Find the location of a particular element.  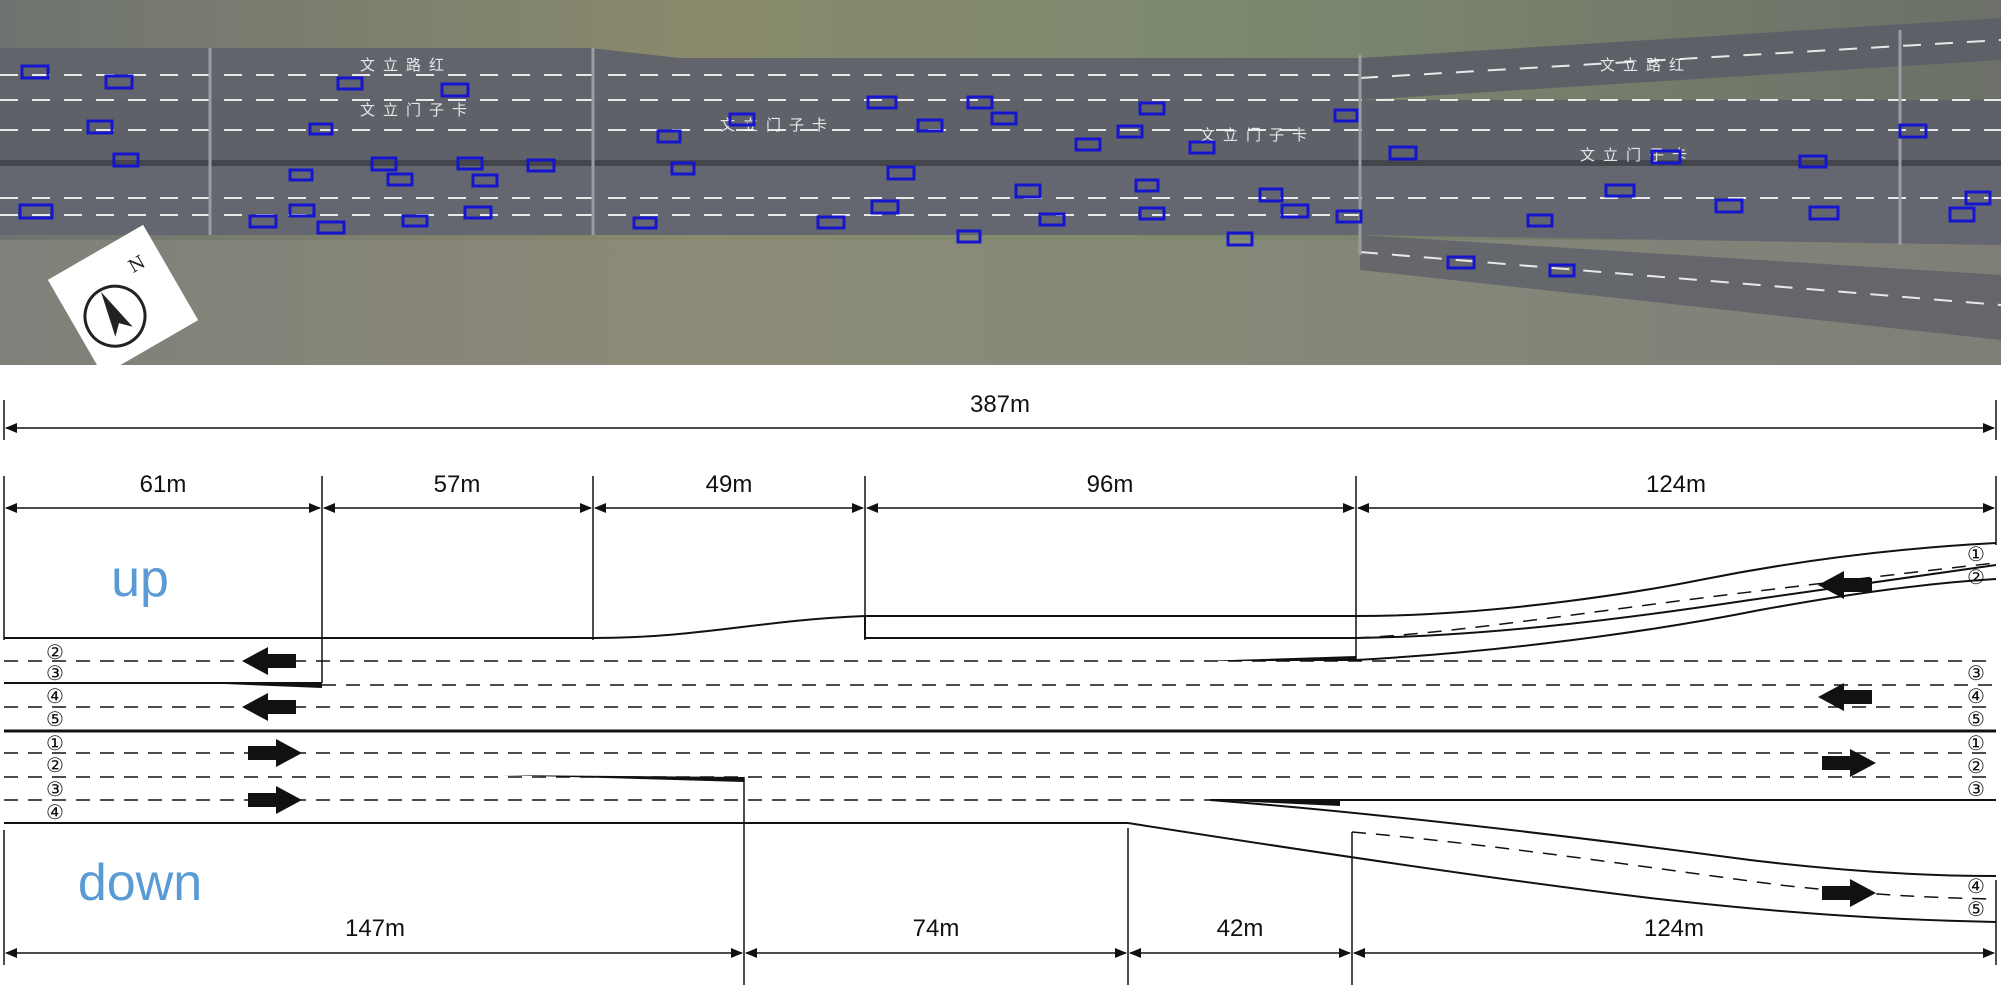

road-down-mainline is located at coordinates (1000, 205).